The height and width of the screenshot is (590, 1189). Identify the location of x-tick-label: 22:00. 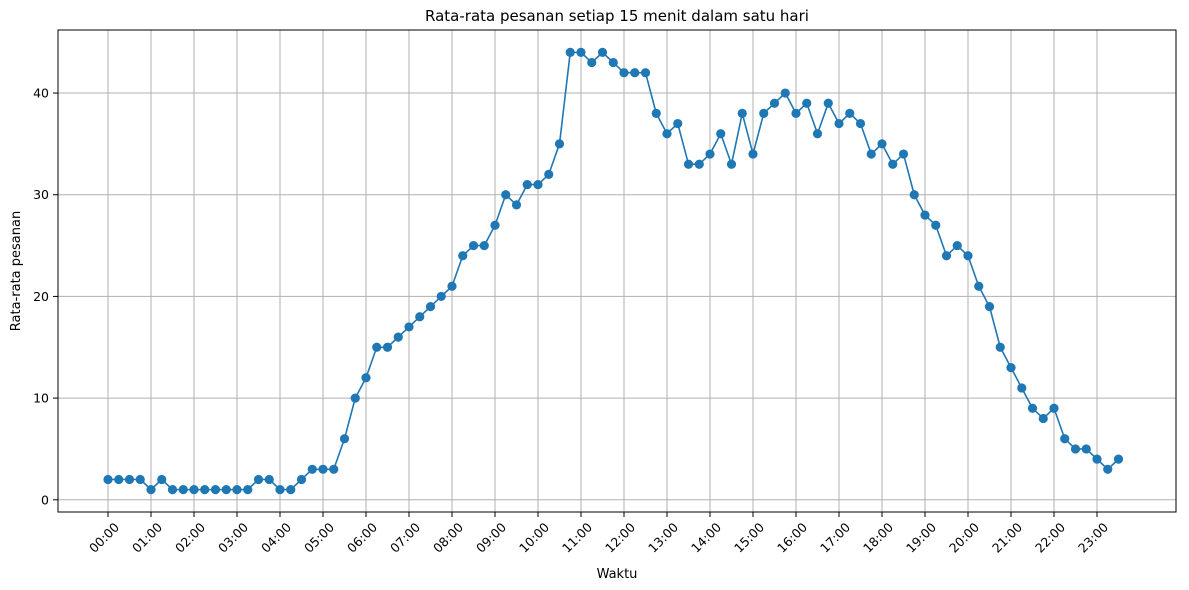
(1050, 537).